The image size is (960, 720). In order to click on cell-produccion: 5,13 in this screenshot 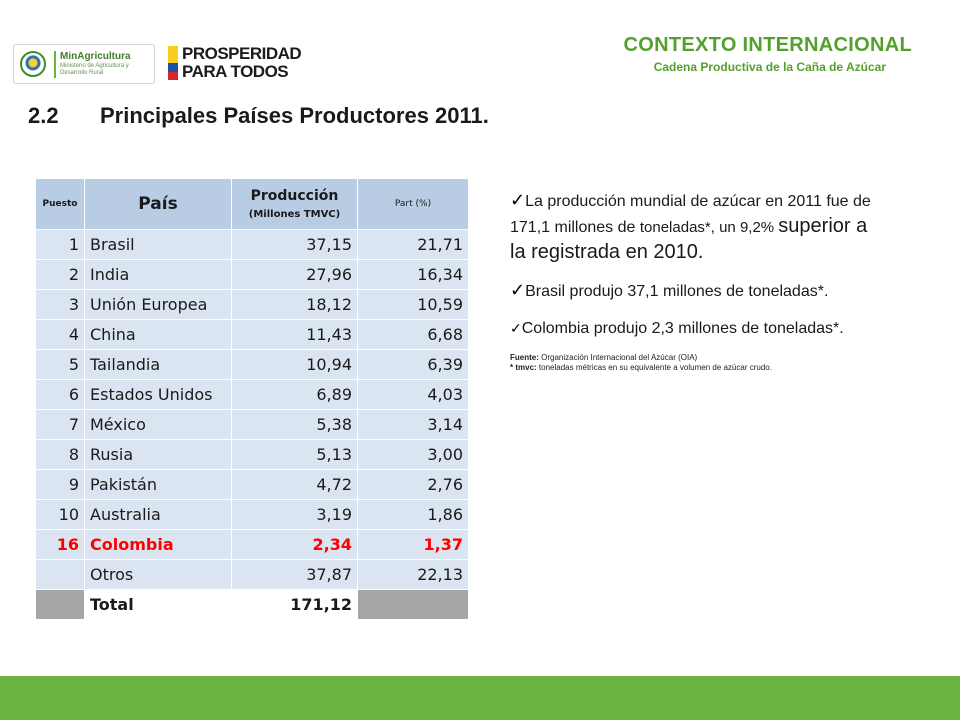, I will do `click(294, 454)`.